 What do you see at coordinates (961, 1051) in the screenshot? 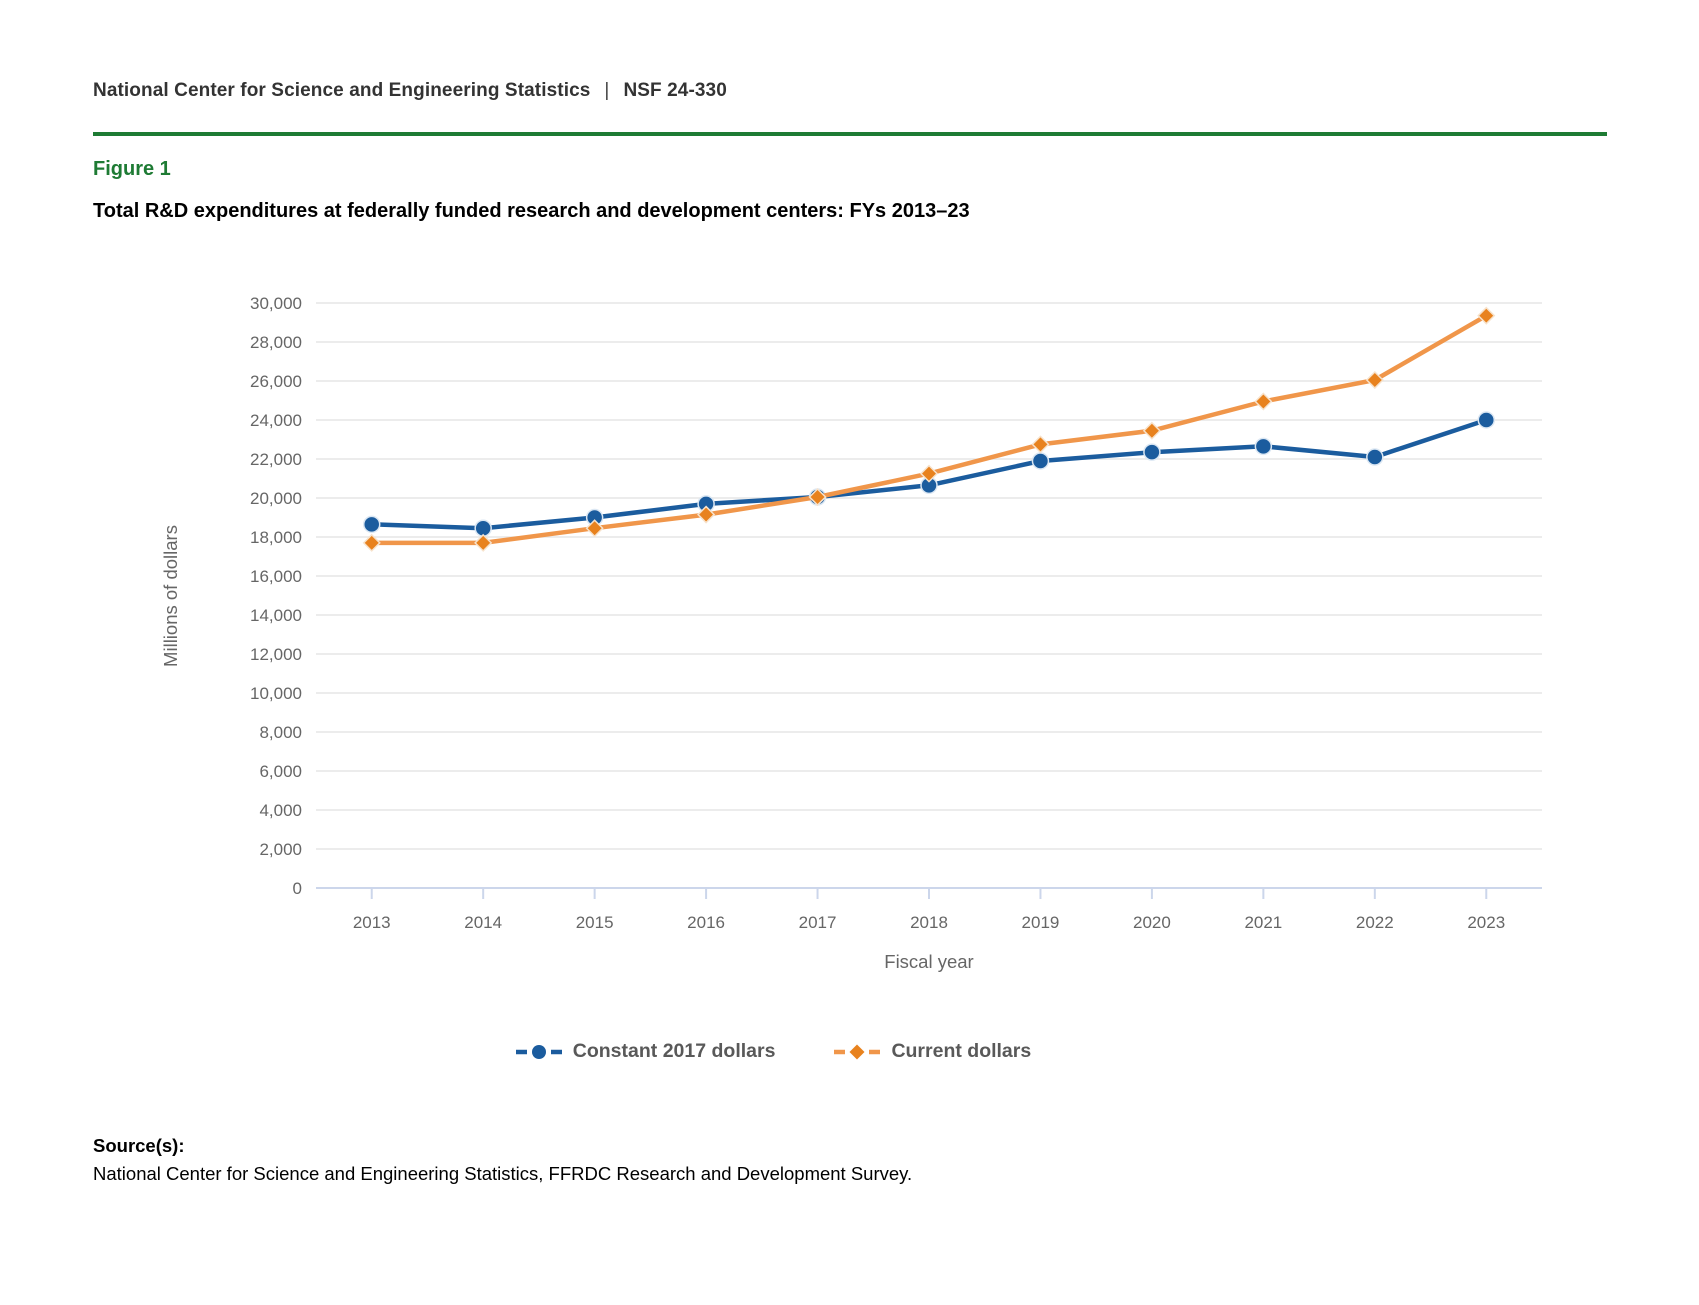
I see `legend-label: Current dollars` at bounding box center [961, 1051].